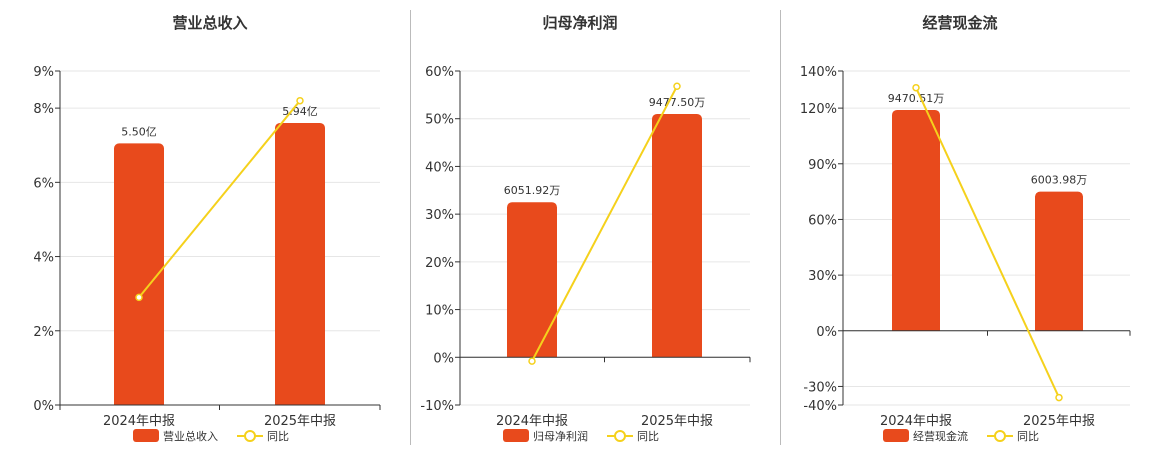 Image resolution: width=1160 pixels, height=450 pixels. What do you see at coordinates (437, 406) in the screenshot?
I see `y-tick-label: -10%` at bounding box center [437, 406].